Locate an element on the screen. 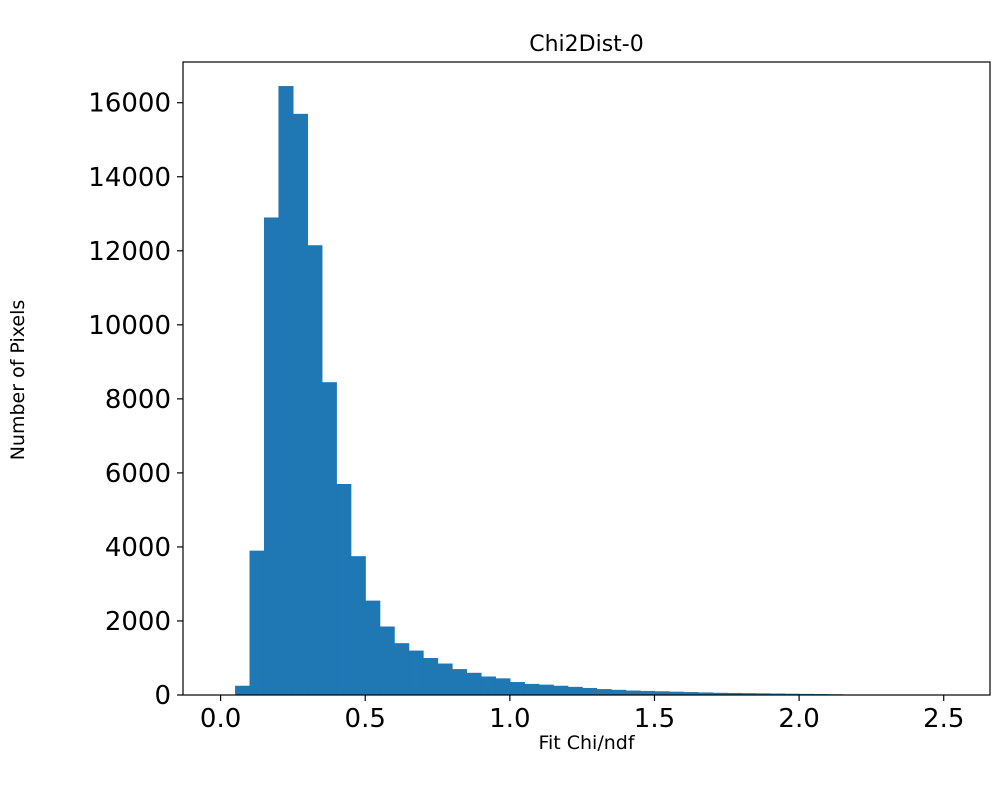 The height and width of the screenshot is (800, 1000). y-tick-label: 0 is located at coordinates (162, 696).